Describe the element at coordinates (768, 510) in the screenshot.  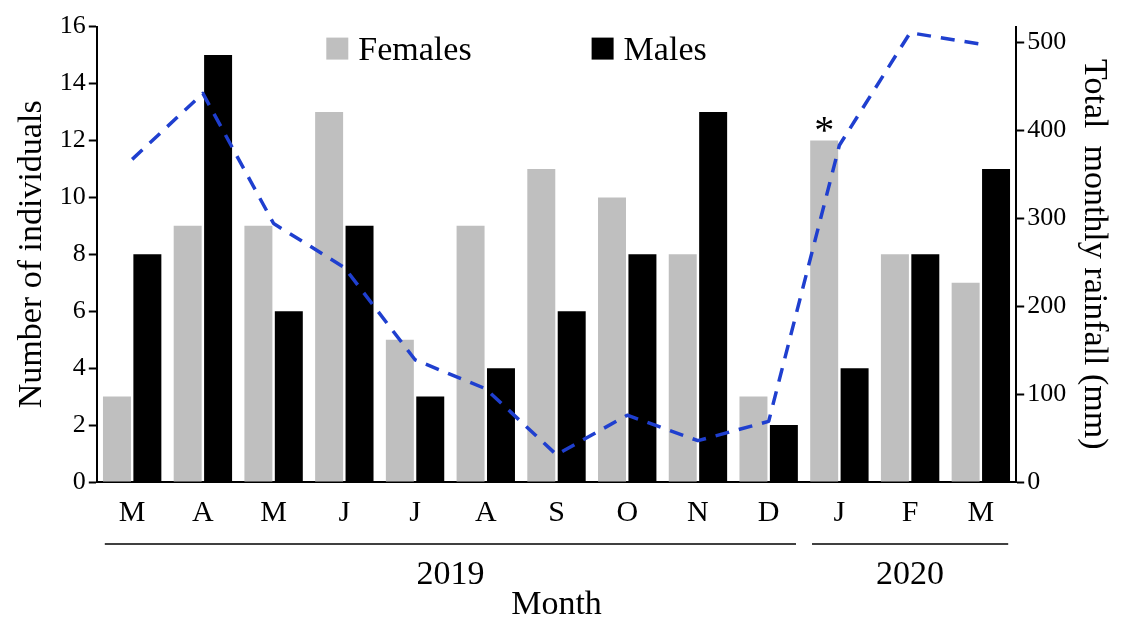
I see `x-tick-label: D` at that location.